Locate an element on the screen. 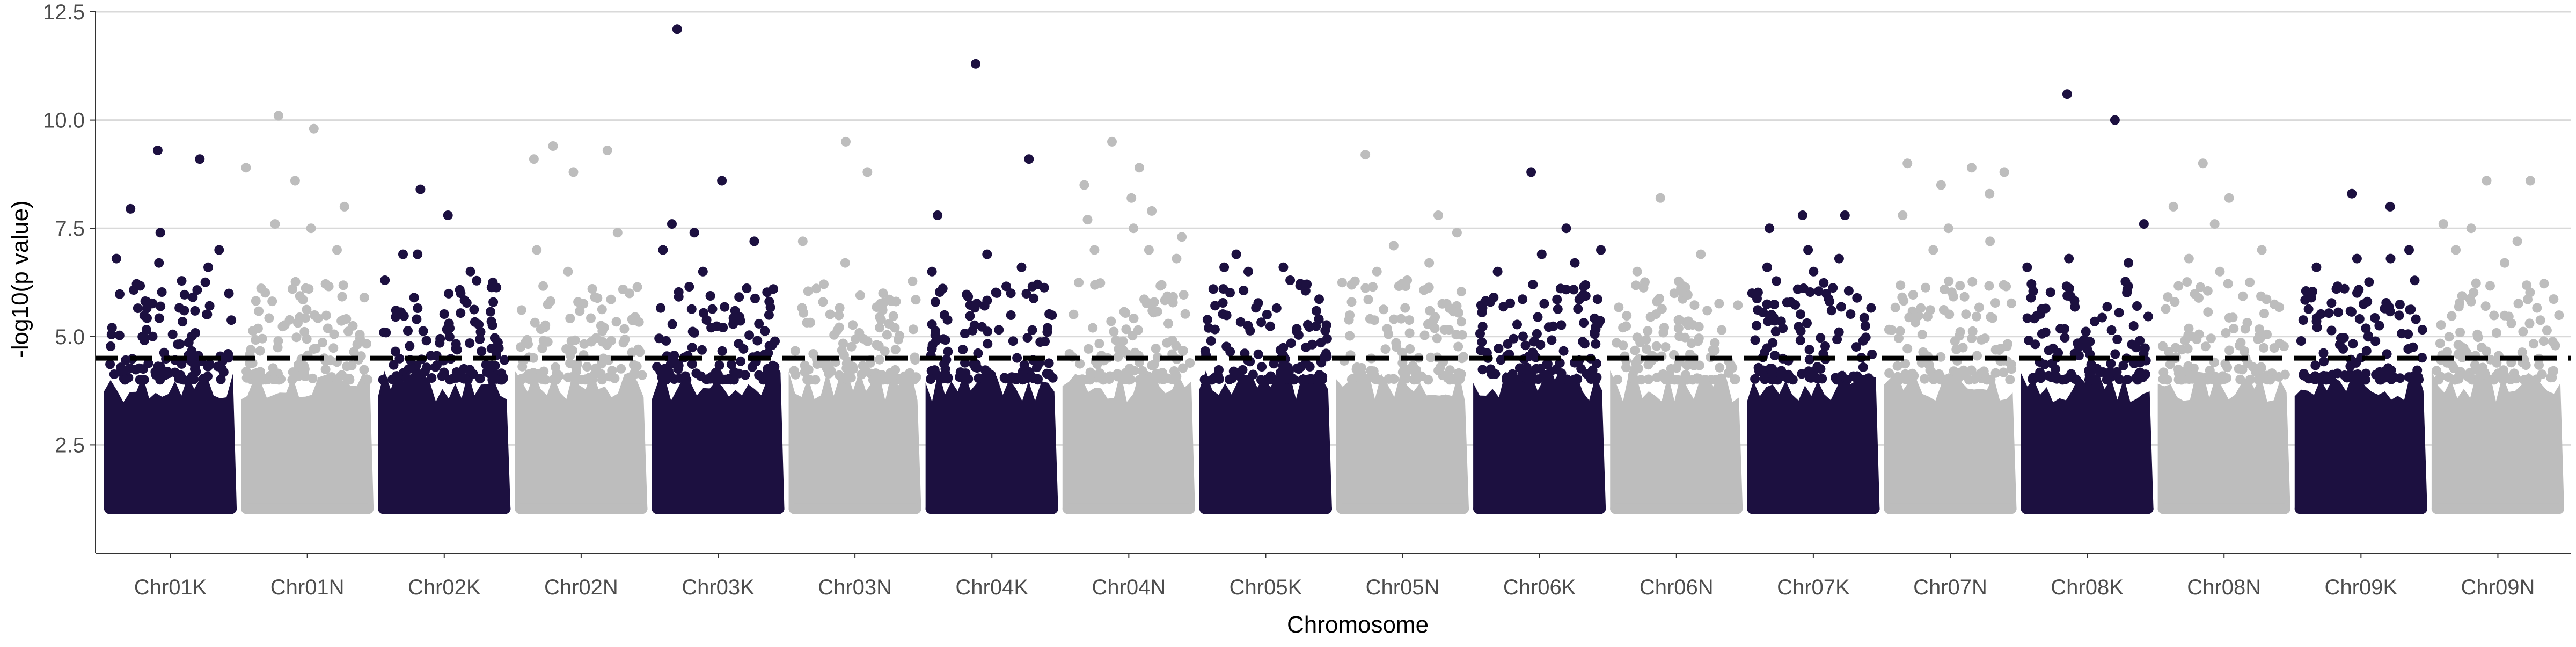 This screenshot has height=647, width=2576. chromosome-Chr07K is located at coordinates (1813, 362).